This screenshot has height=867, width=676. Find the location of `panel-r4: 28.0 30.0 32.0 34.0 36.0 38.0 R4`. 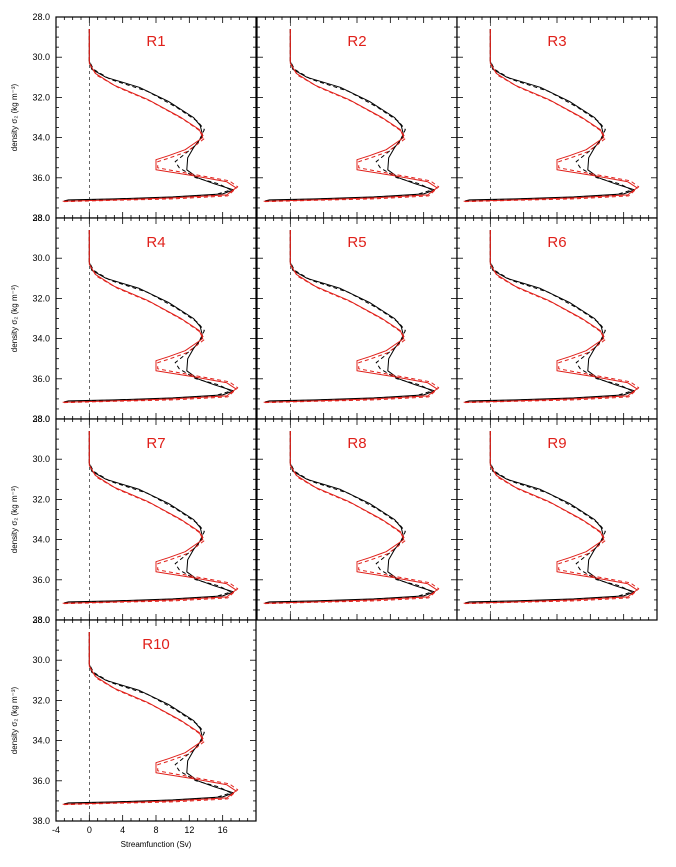

panel-r4: 28.0 30.0 32.0 34.0 36.0 38.0 R4 is located at coordinates (144, 318).